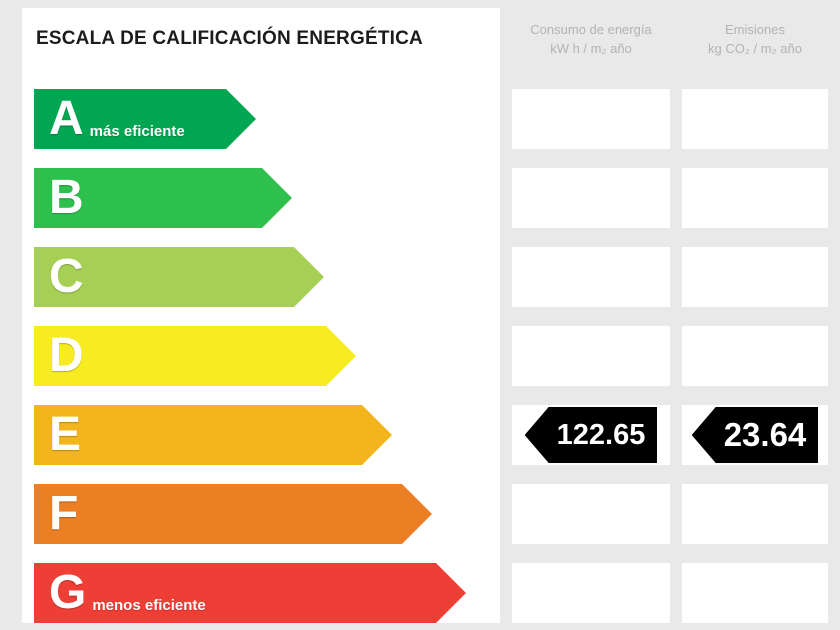 The height and width of the screenshot is (630, 840). Describe the element at coordinates (66, 118) in the screenshot. I see `rating-letter-a: A` at that location.